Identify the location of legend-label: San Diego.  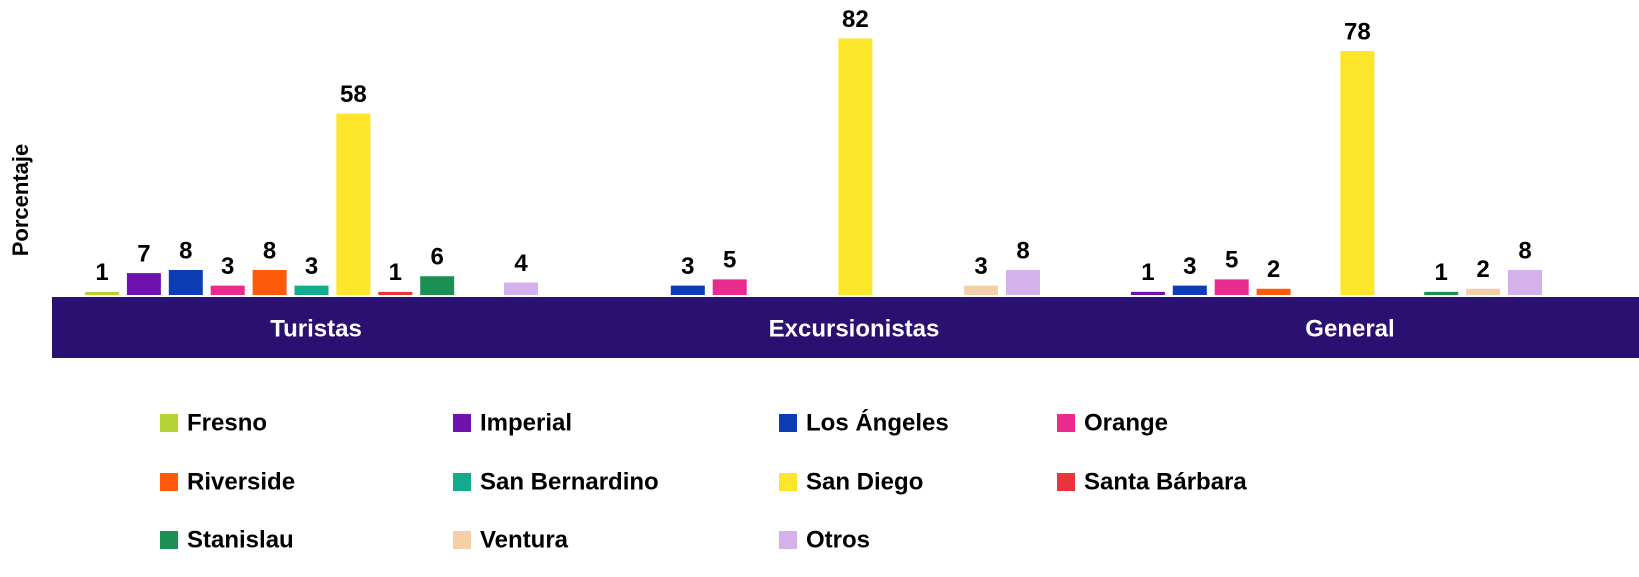
(864, 481).